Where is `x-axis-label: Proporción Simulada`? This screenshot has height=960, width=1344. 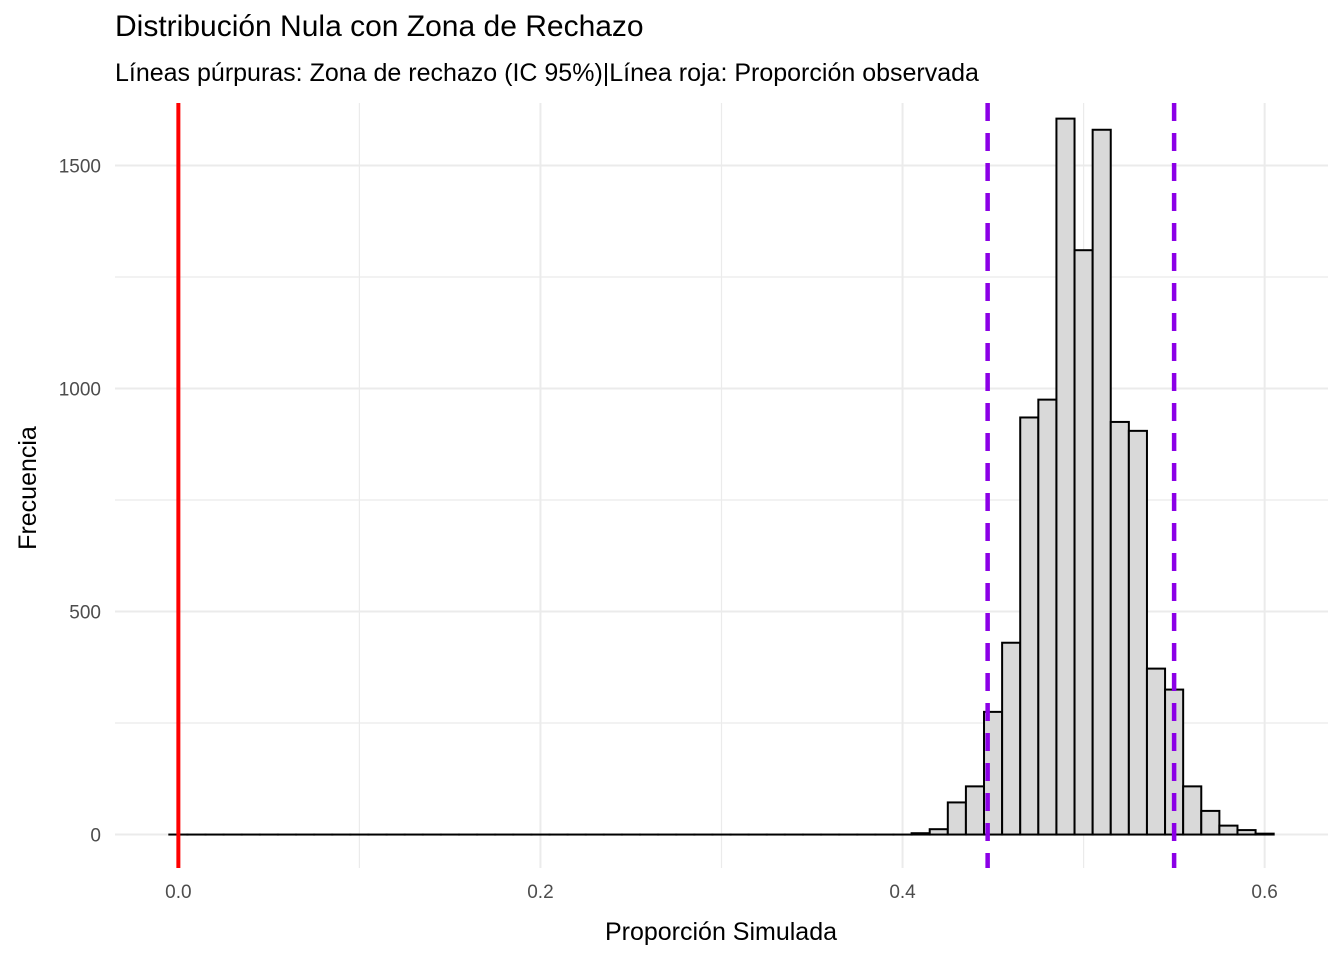
x-axis-label: Proporción Simulada is located at coordinates (721, 932).